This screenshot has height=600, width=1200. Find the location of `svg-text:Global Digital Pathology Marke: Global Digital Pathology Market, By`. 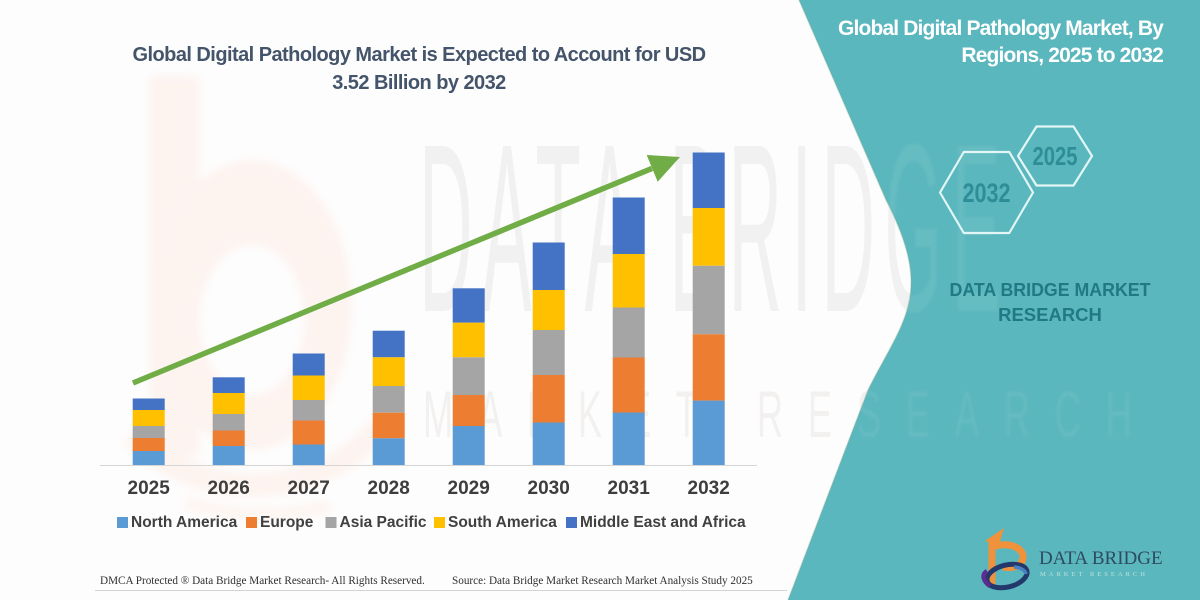

svg-text:Global Digital Pathology Marke: Global Digital Pathology Market, By is located at coordinates (1001, 28).